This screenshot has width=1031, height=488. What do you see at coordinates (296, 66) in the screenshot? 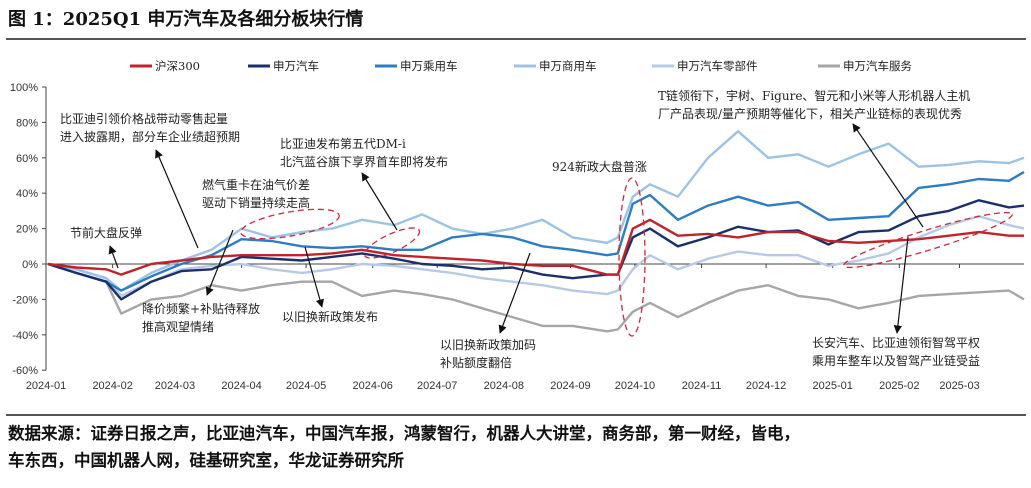
I see `legend-label: 申万汽车` at bounding box center [296, 66].